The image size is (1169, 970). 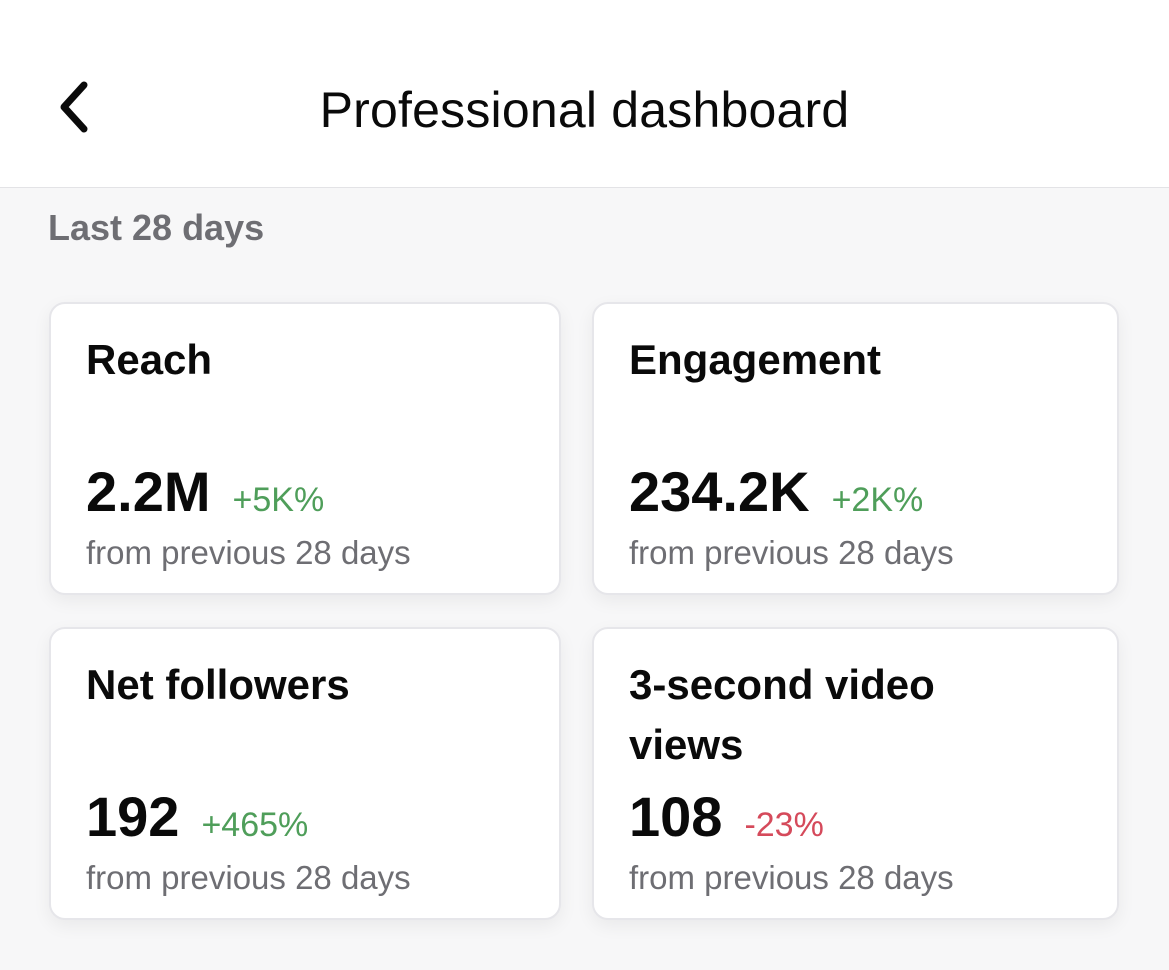 I want to click on card-change: +2K%, so click(x=877, y=500).